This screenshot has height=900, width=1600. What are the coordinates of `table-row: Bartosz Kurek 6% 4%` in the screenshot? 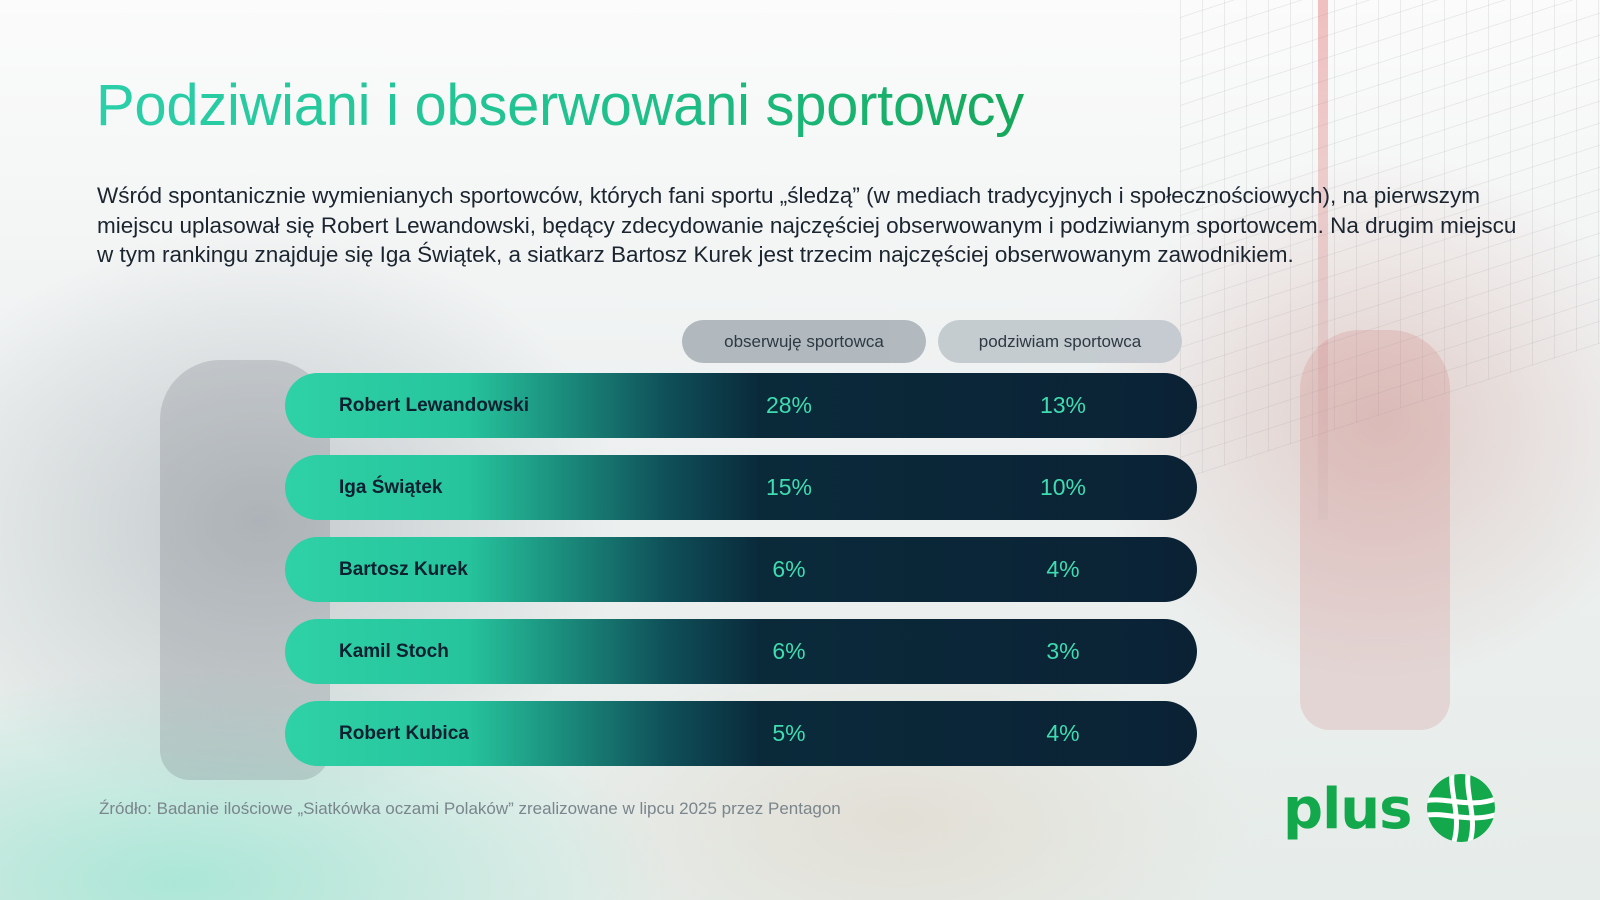 It's located at (741, 569).